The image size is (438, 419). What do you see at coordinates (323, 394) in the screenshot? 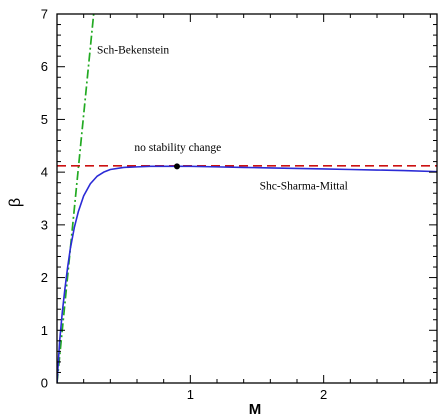
I see `x-tick-label: 2` at bounding box center [323, 394].